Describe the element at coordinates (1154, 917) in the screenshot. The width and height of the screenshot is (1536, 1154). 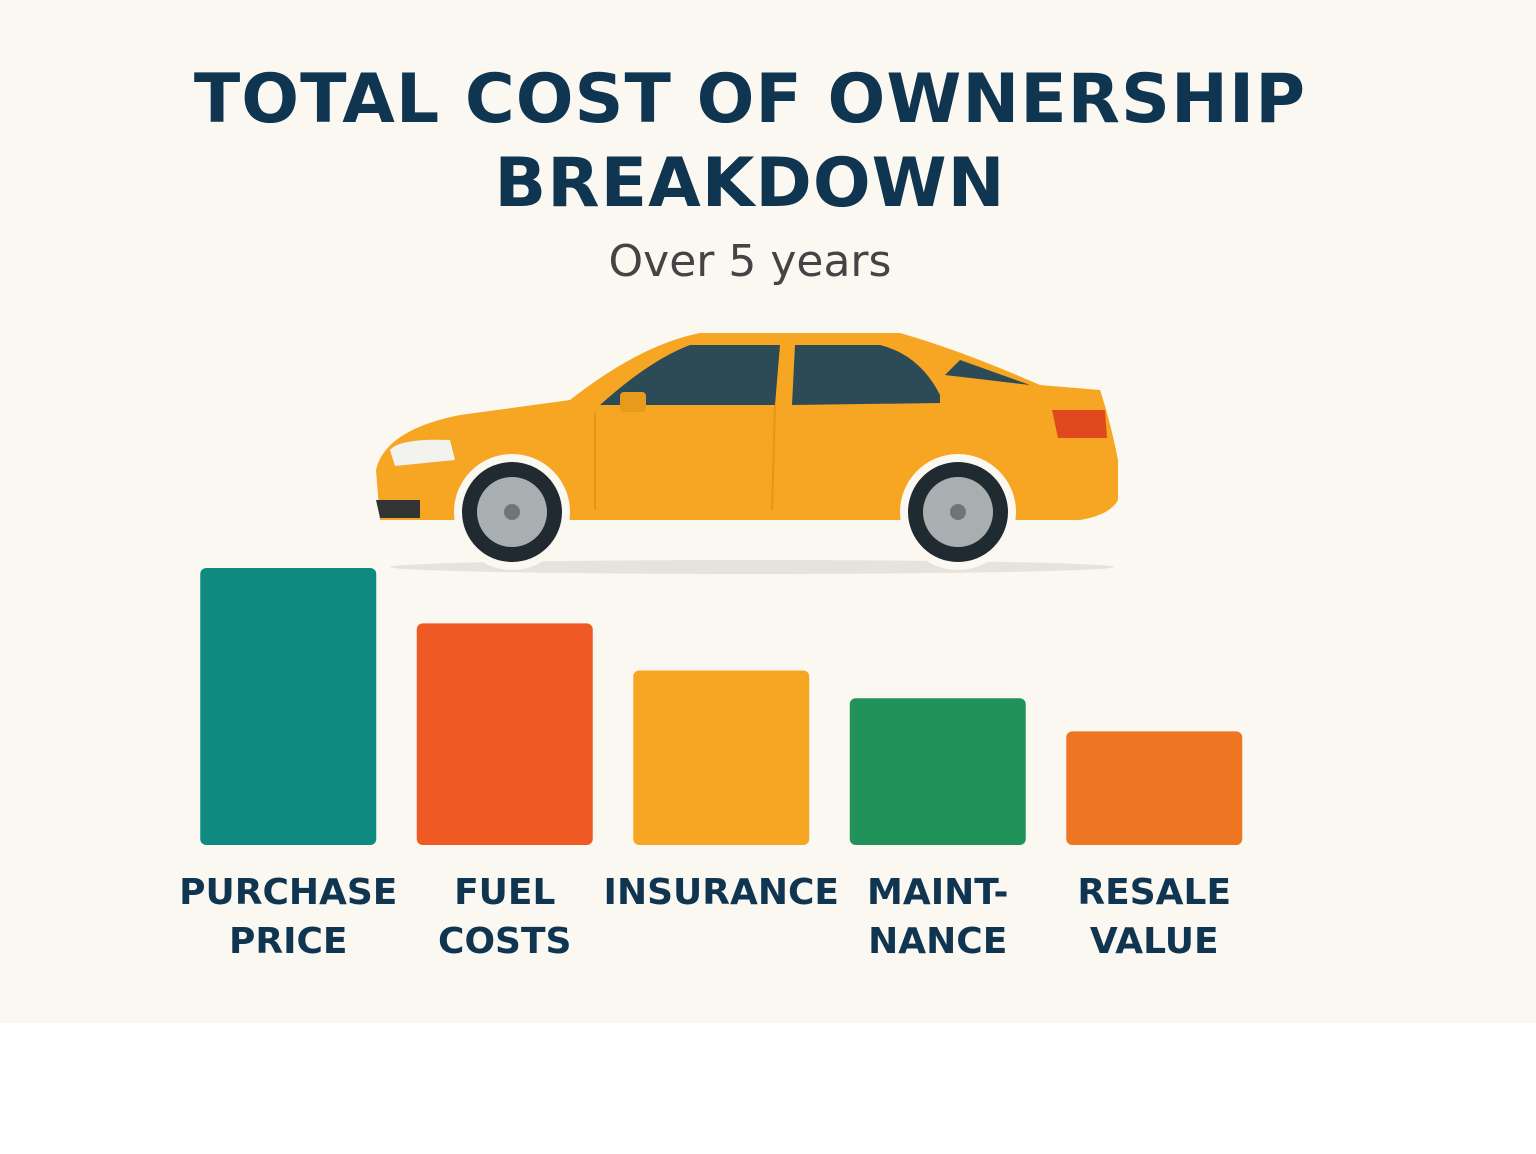
I see `x-tick-label: RESALE VALUE` at that location.